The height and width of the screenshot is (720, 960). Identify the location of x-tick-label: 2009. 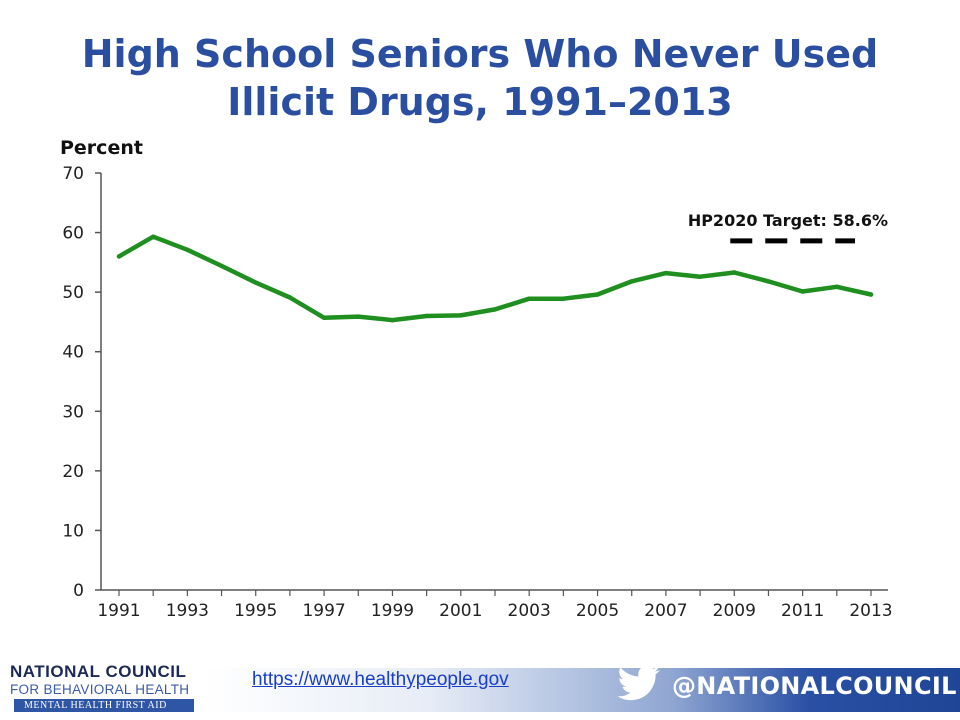
(734, 611).